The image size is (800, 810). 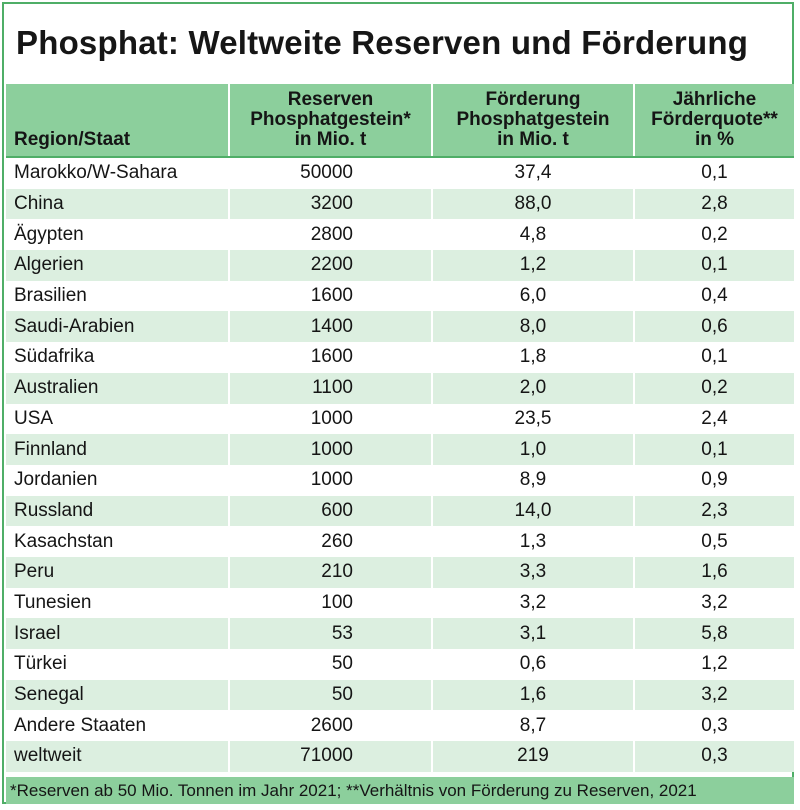 I want to click on table-row: Senegal 50 1,6 3,2, so click(x=400, y=695).